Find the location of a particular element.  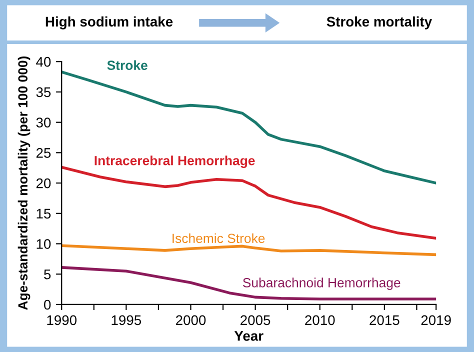

y-tick-label: 10 is located at coordinates (43, 244).